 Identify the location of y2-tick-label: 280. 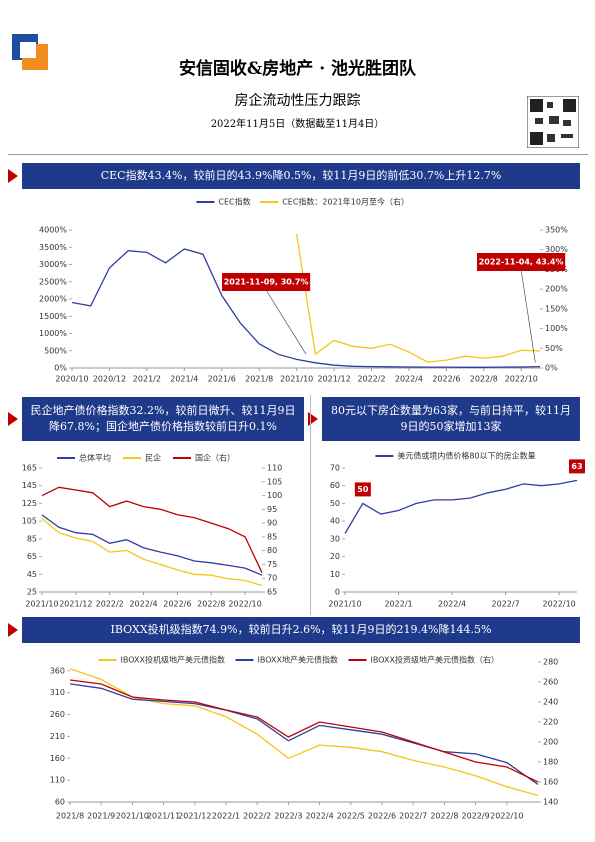
(550, 662).